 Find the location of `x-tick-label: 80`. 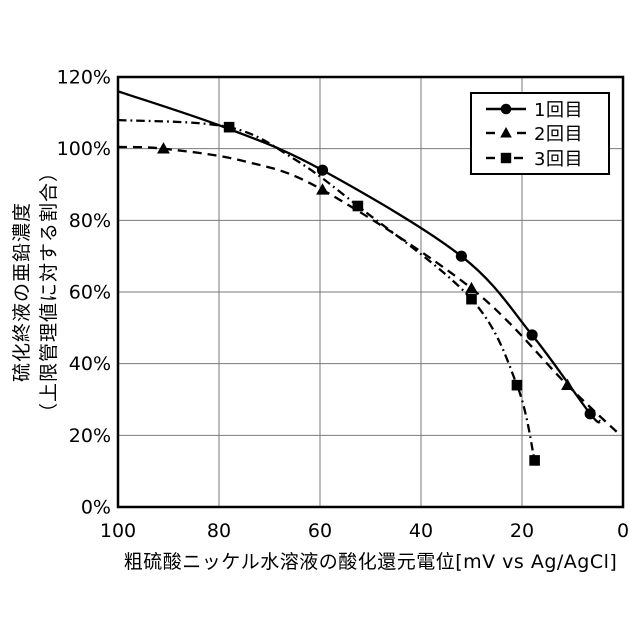

x-tick-label: 80 is located at coordinates (219, 531).